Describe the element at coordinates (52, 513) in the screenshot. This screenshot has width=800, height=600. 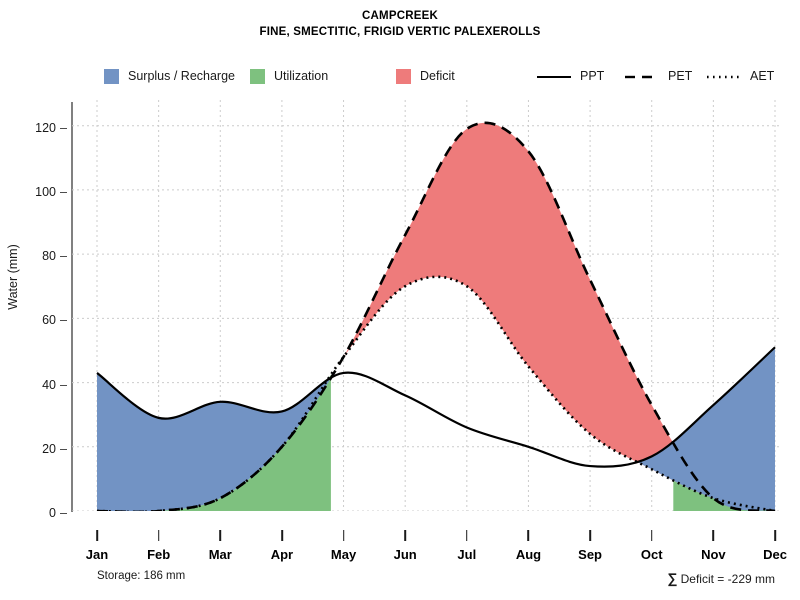
I see `y-tick-label: 0` at that location.